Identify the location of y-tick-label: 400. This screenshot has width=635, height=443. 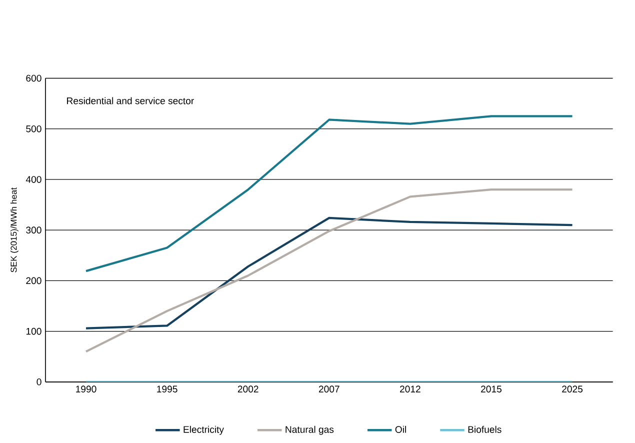
(34, 180).